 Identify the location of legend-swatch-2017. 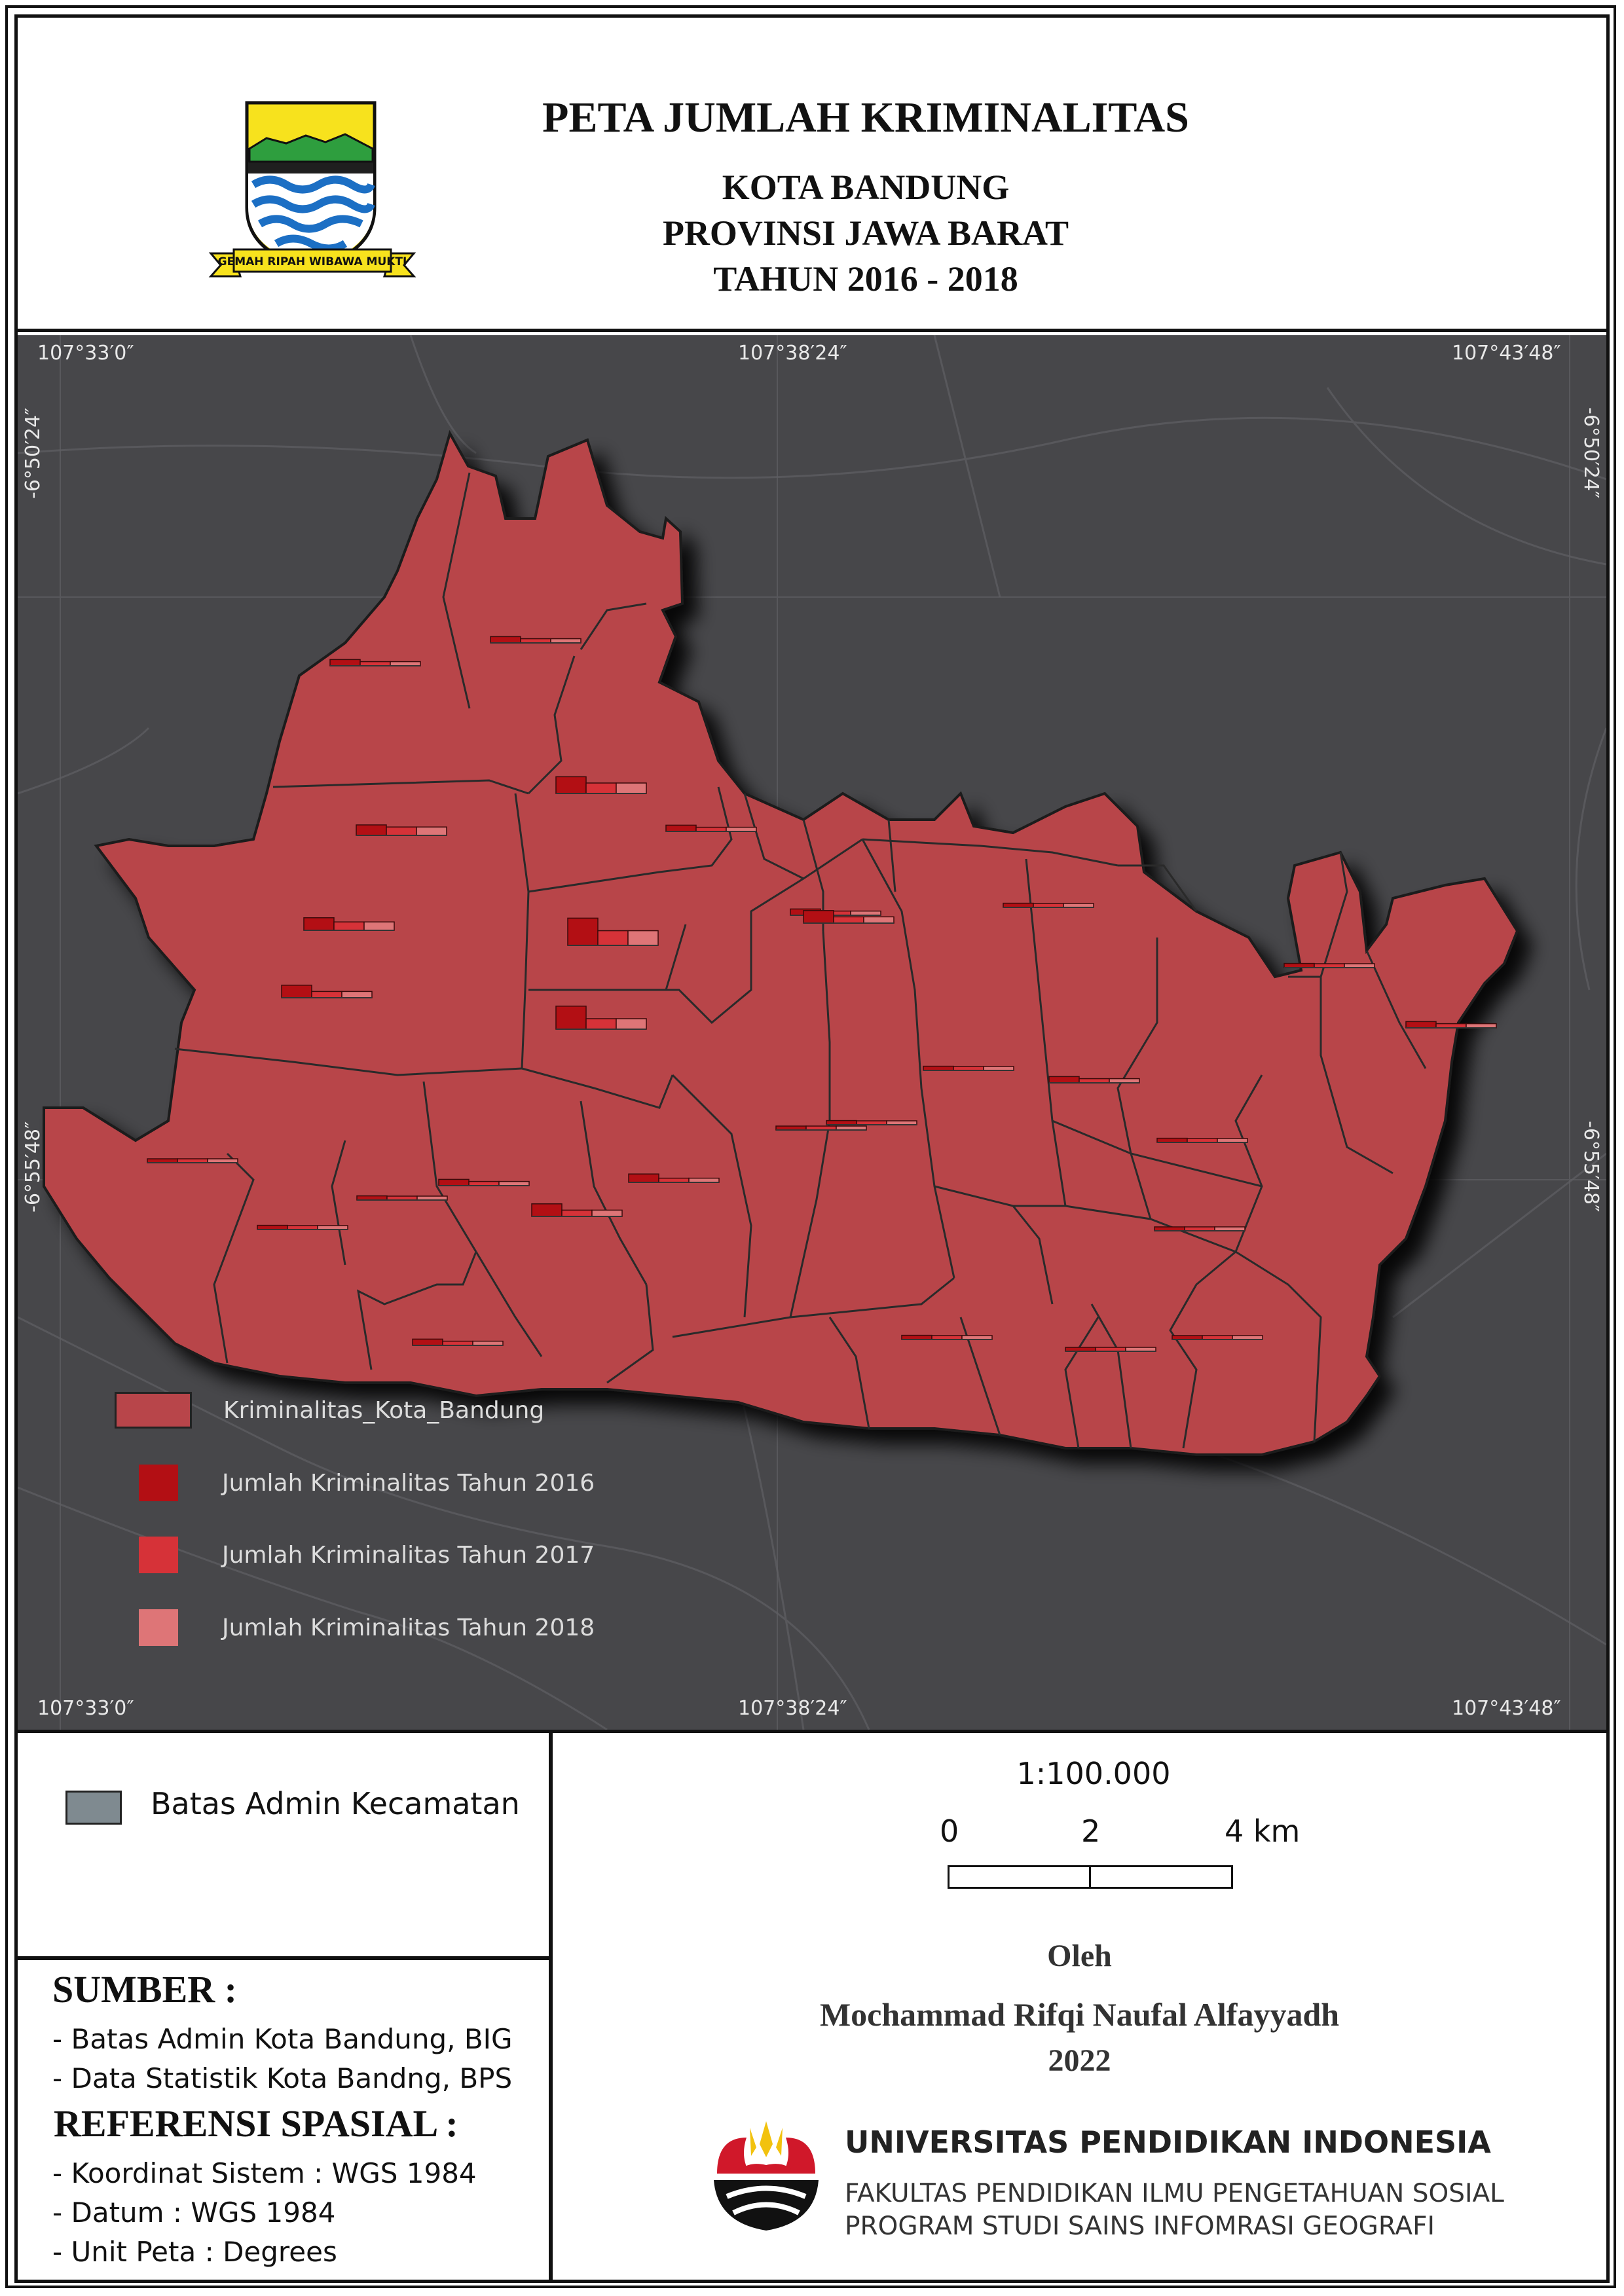
(158, 1555).